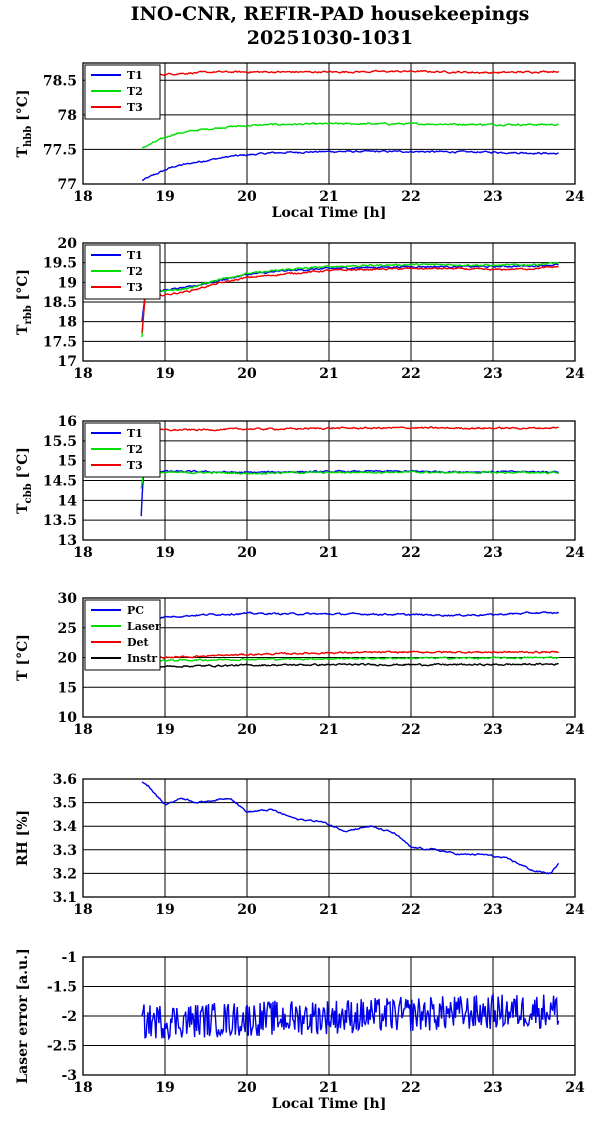  Describe the element at coordinates (68, 599) in the screenshot. I see `y-tick-label: 30` at that location.